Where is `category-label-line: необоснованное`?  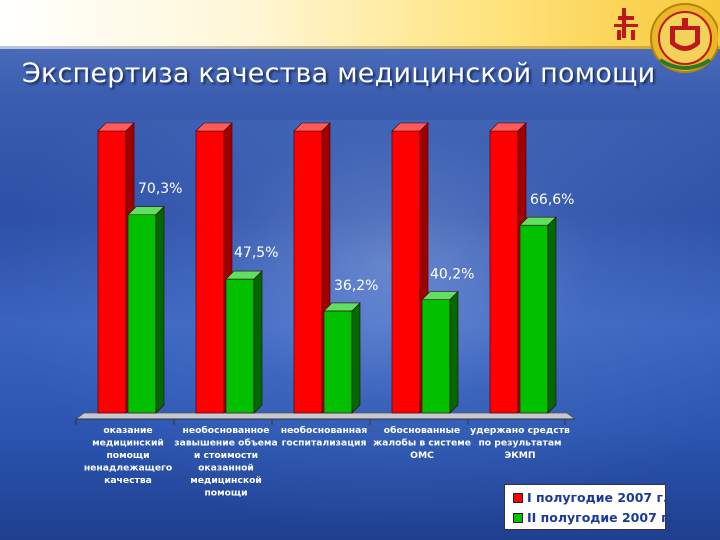
category-label-line: необоснованное is located at coordinates (226, 430).